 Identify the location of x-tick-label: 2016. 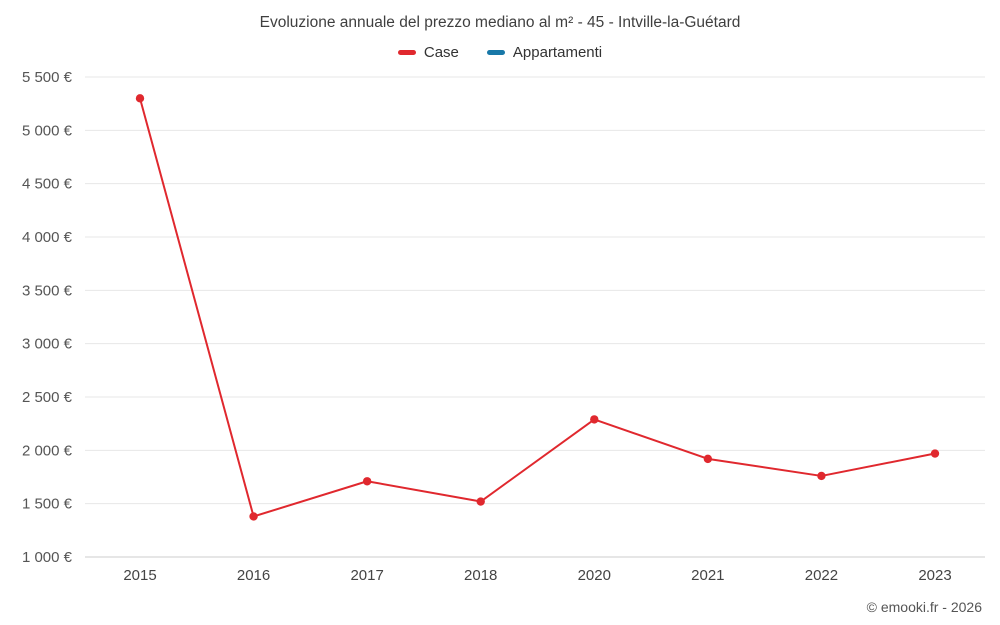
(253, 575).